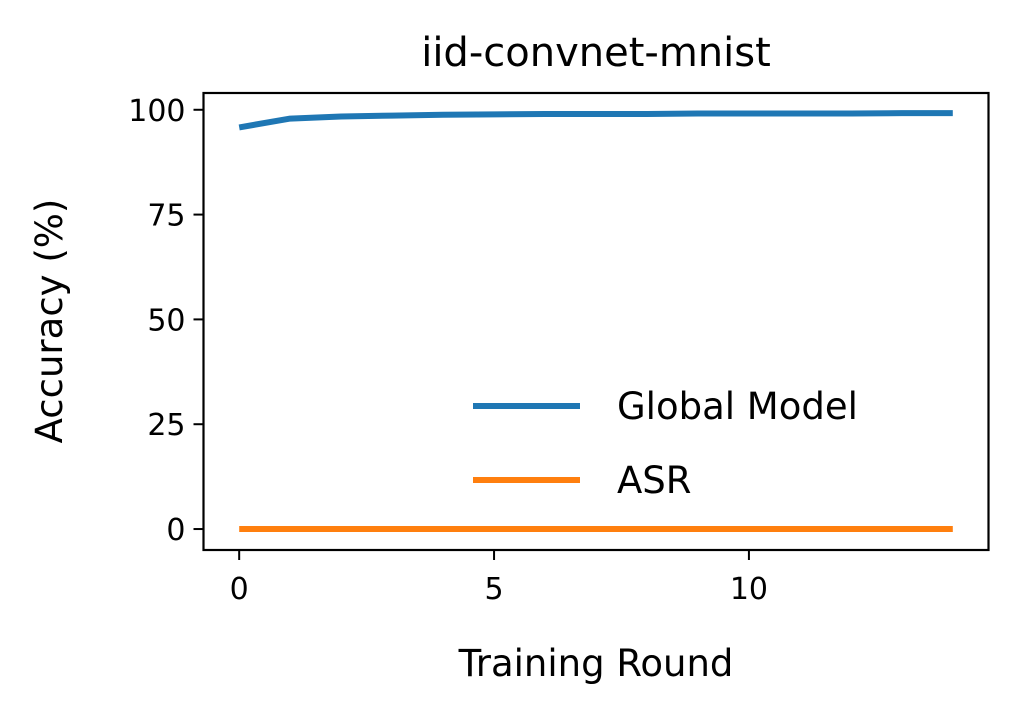  I want to click on legend-label-1: ASR, so click(654, 480).